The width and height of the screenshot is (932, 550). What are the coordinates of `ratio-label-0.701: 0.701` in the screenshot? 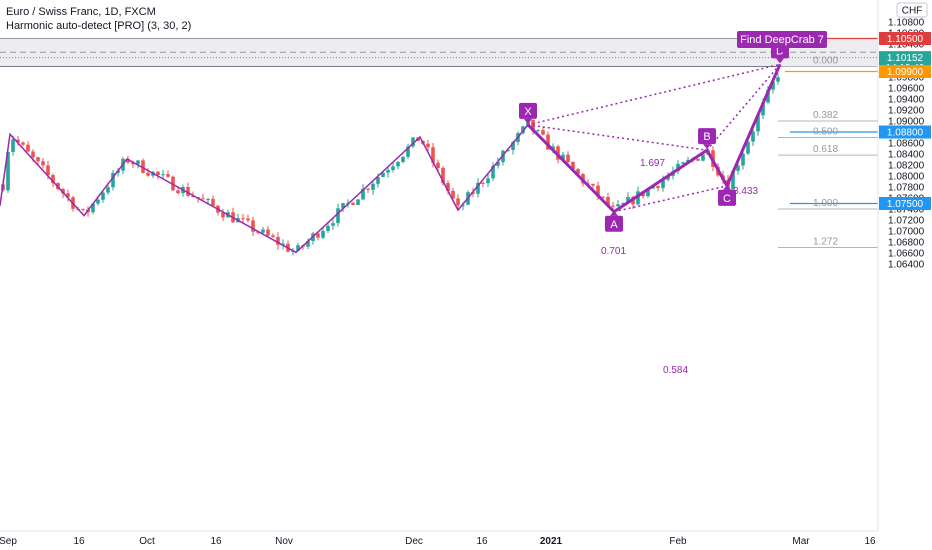 It's located at (613, 251).